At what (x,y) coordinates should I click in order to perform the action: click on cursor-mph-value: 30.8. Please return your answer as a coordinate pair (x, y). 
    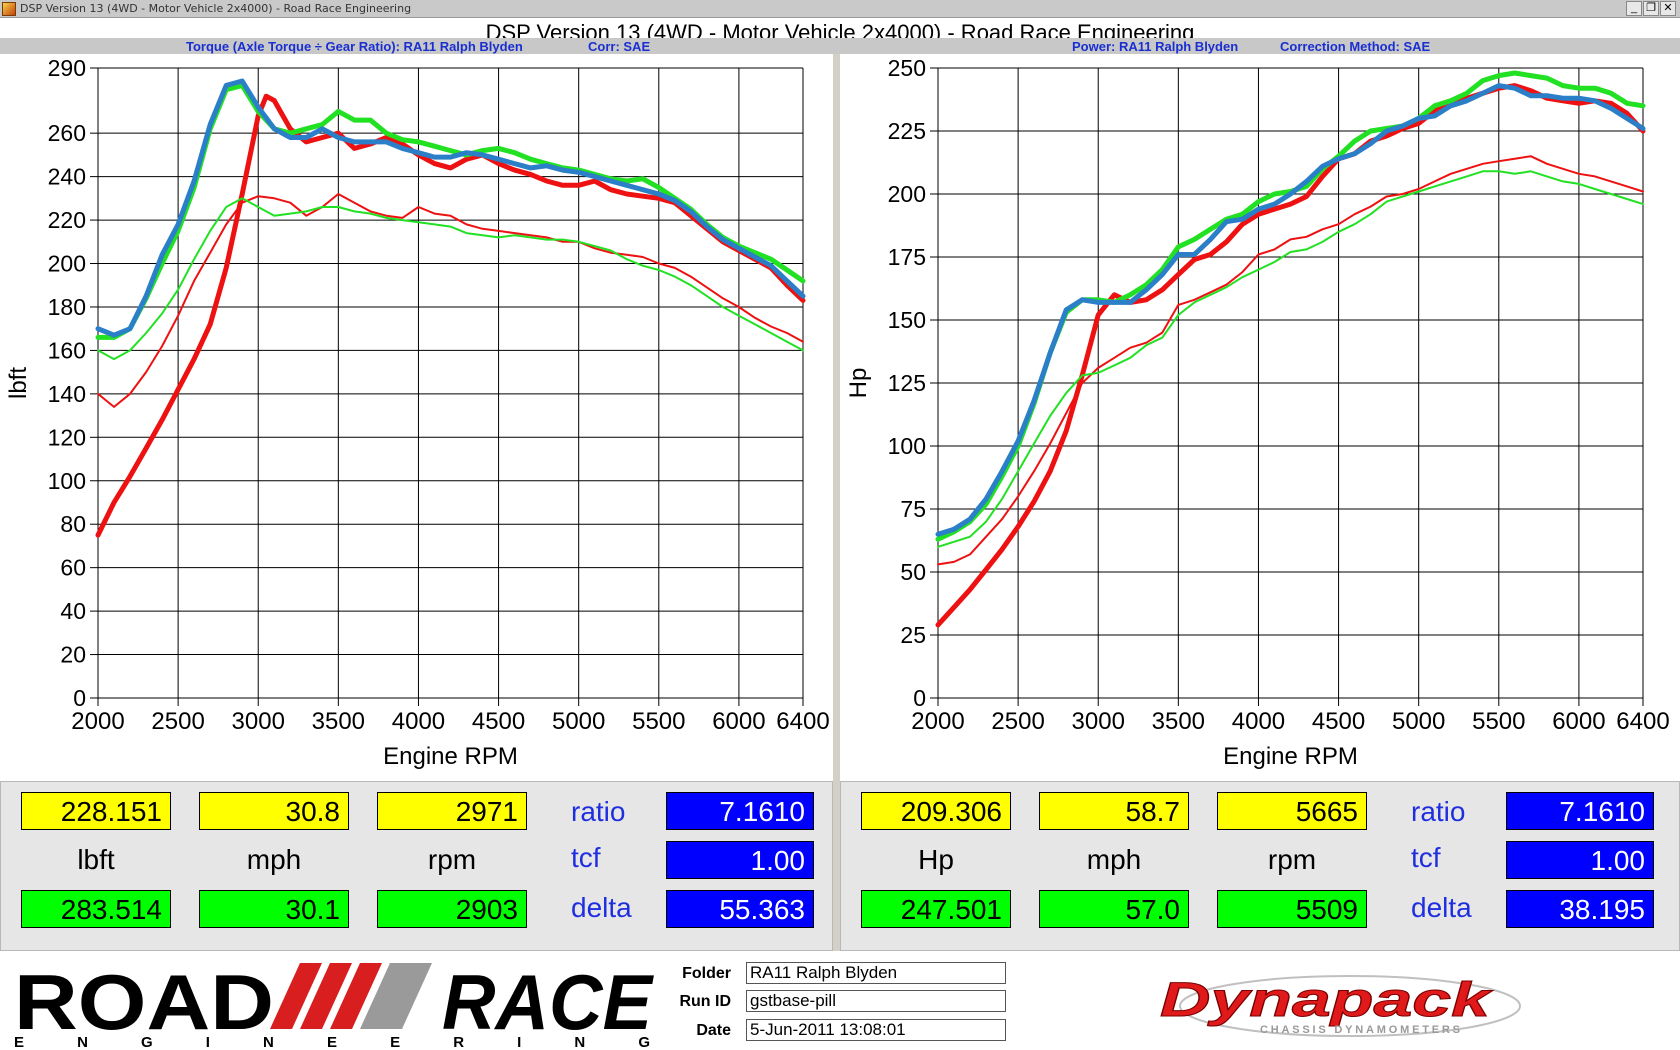
    Looking at the image, I should click on (274, 811).